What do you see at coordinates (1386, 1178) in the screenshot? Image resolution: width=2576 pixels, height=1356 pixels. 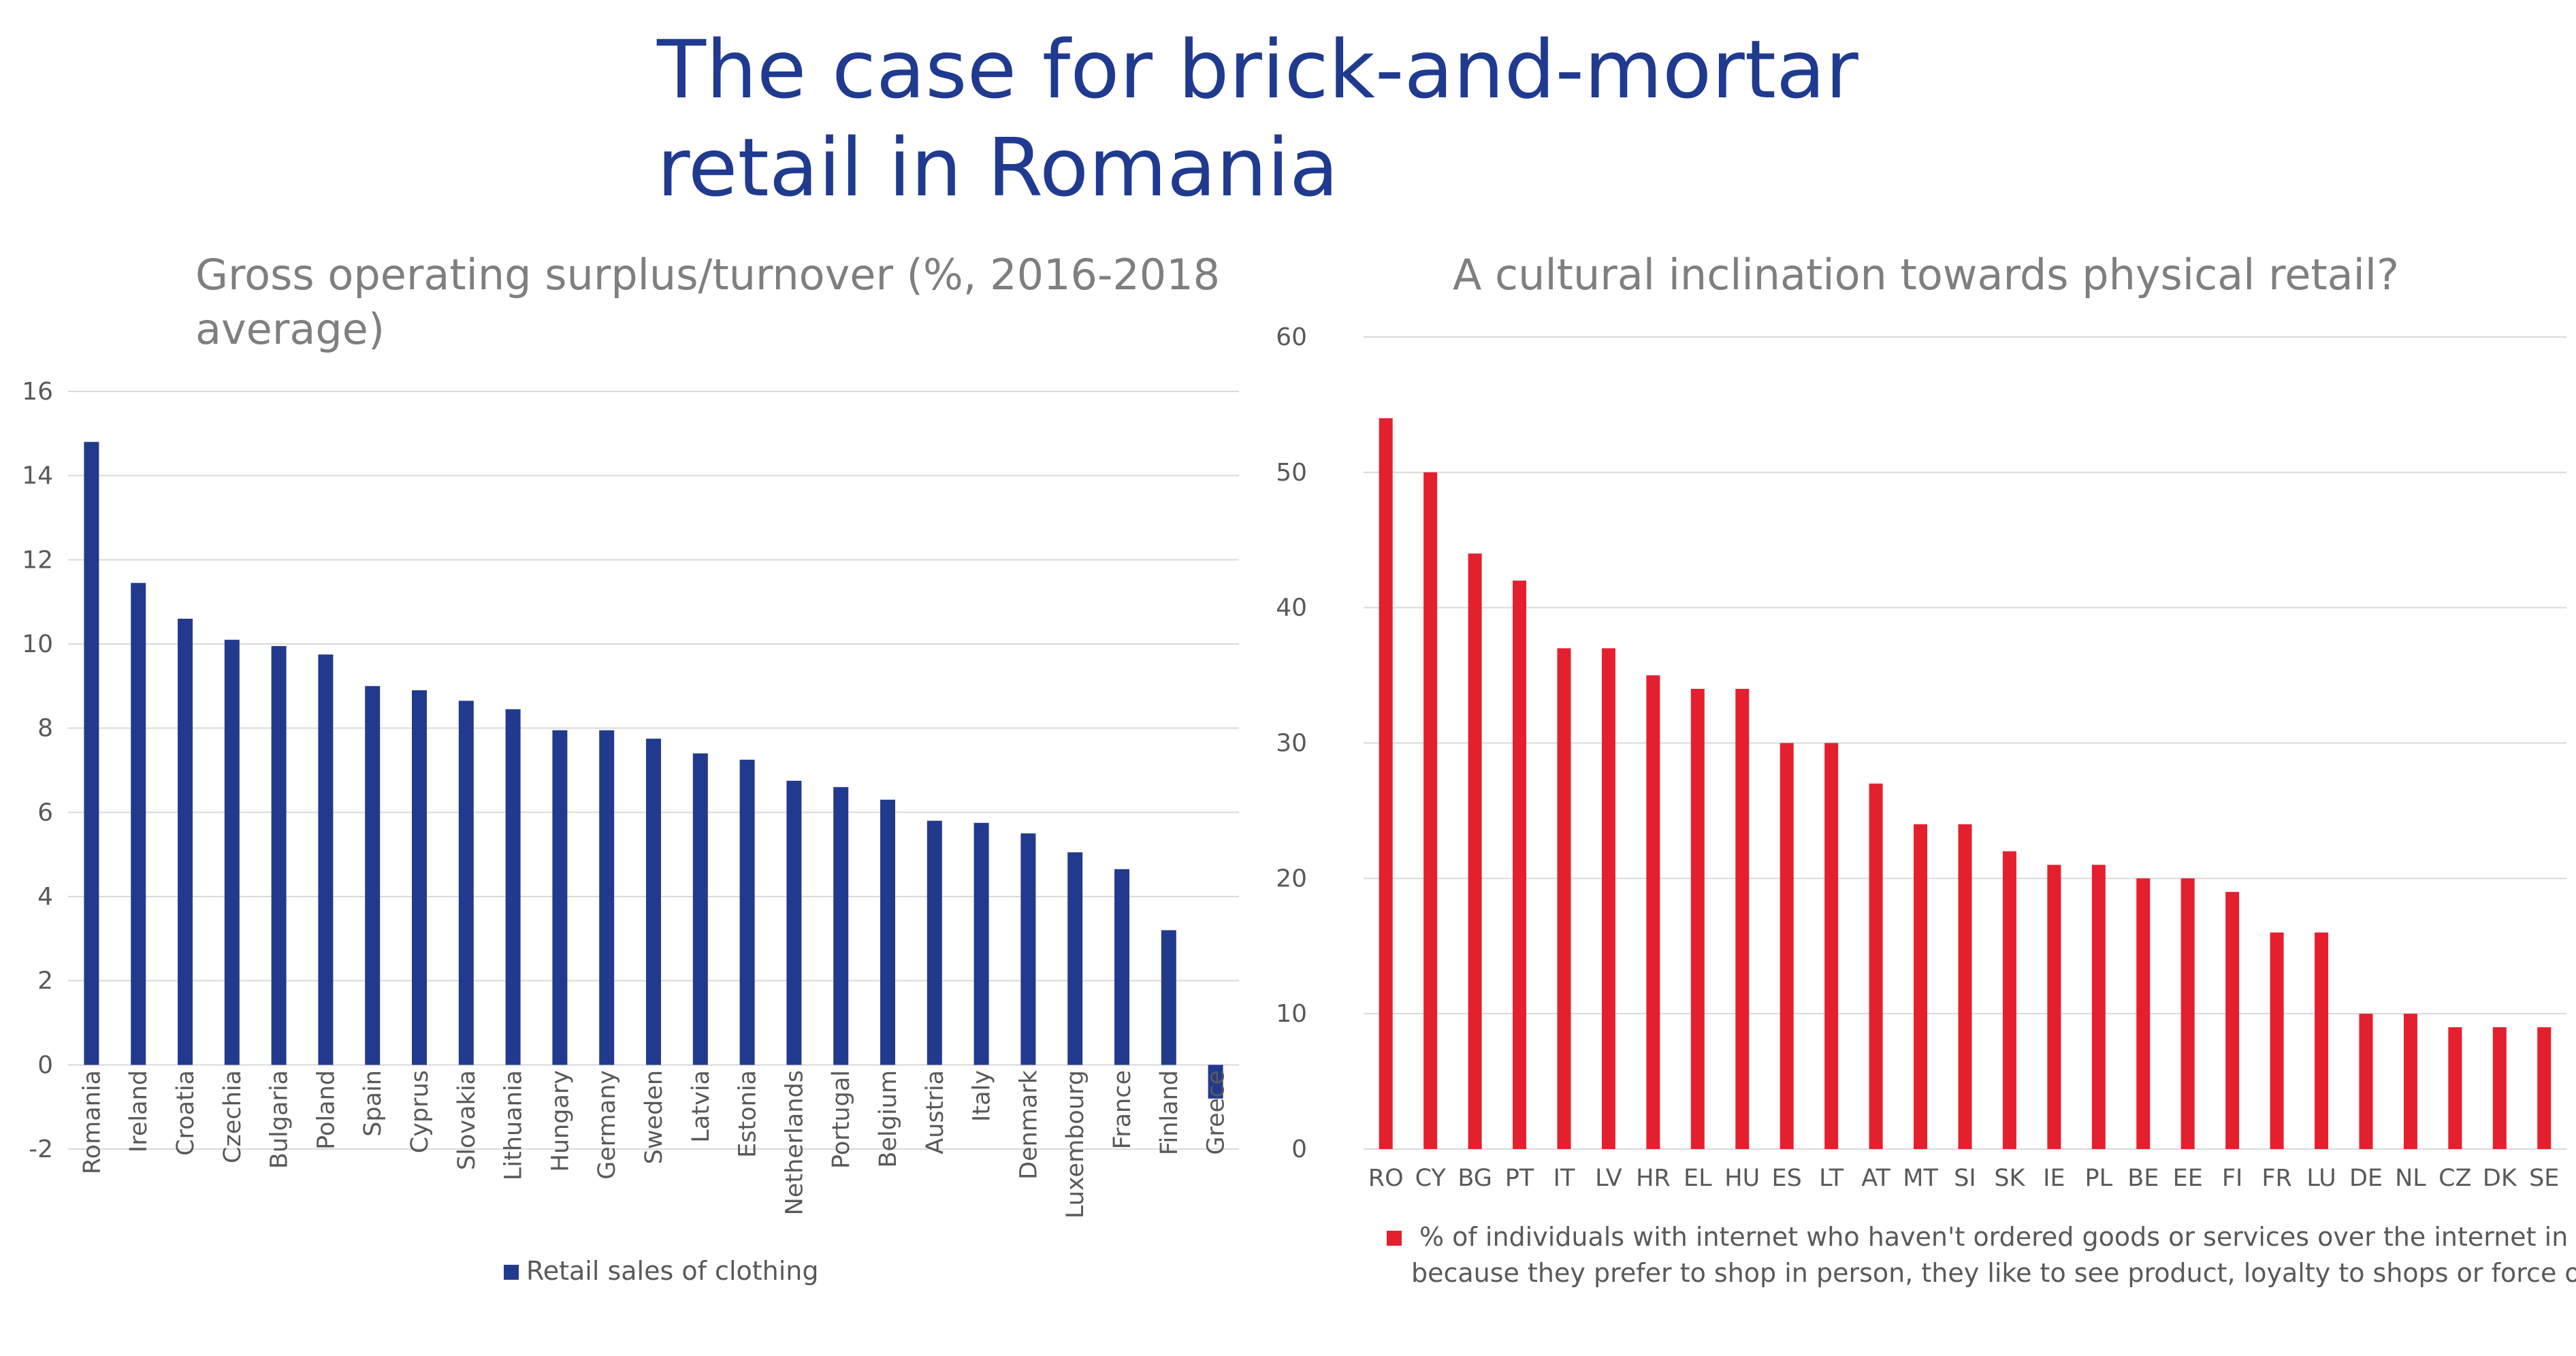 I see `x-category-label: RO` at bounding box center [1386, 1178].